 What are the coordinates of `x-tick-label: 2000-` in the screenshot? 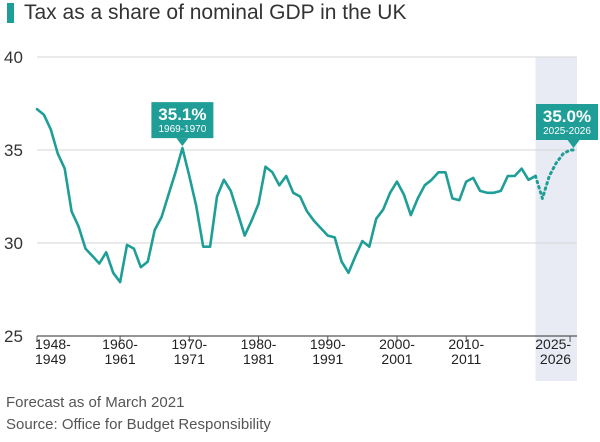 It's located at (397, 344).